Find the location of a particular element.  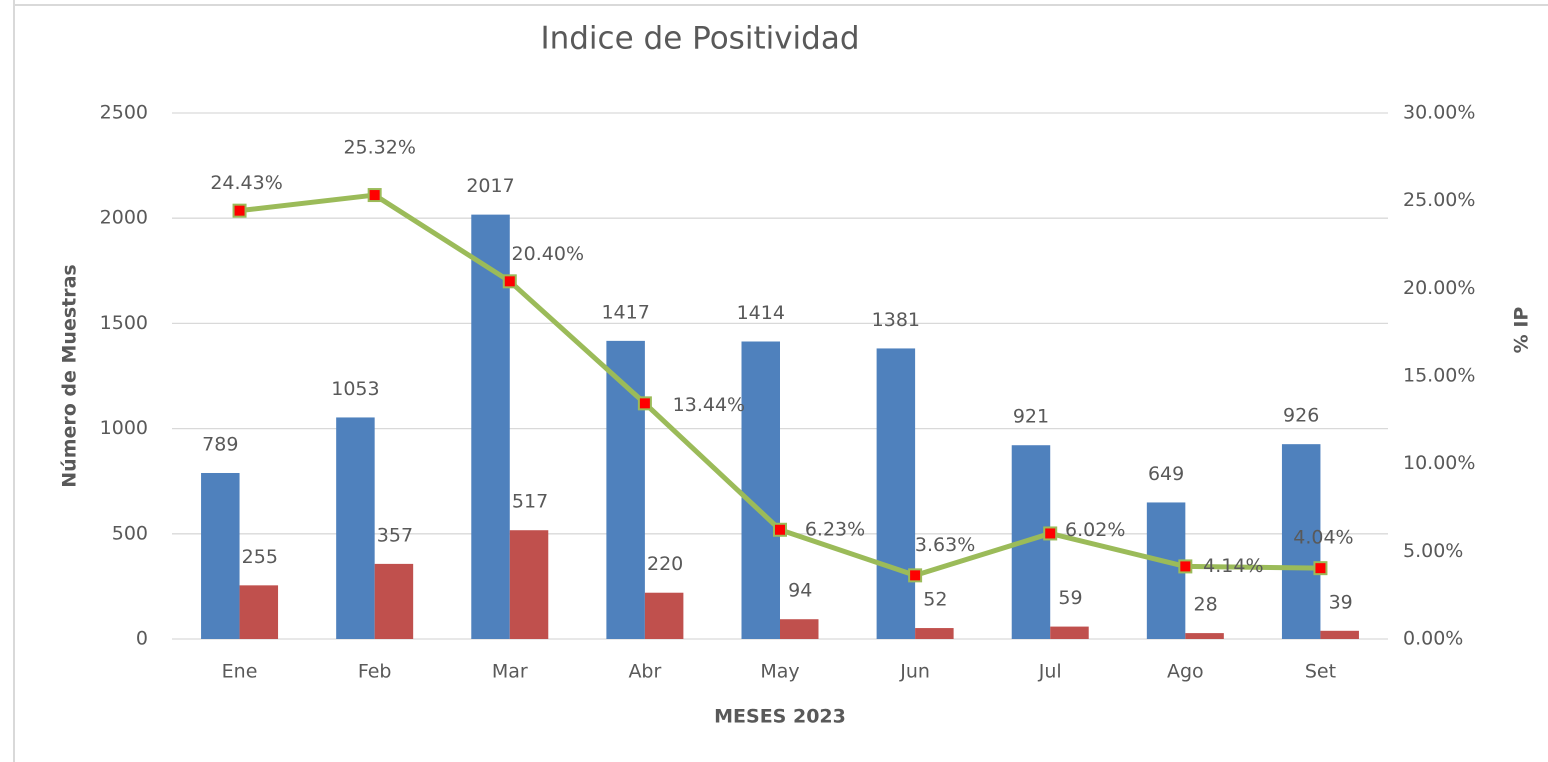

data-label: 25.32% is located at coordinates (379, 148).